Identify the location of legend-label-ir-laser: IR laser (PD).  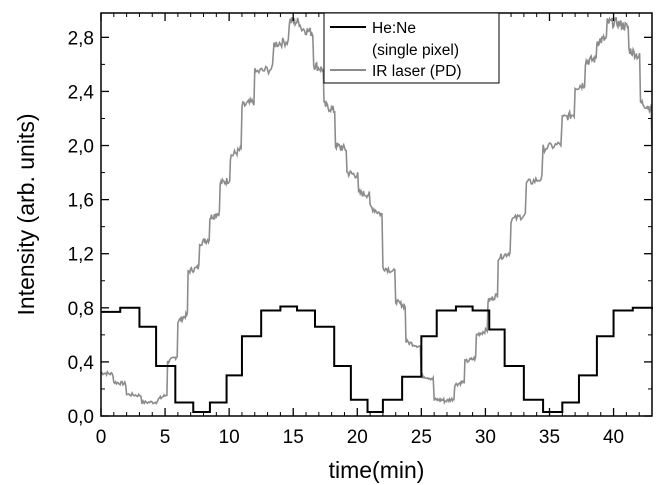
(417, 71).